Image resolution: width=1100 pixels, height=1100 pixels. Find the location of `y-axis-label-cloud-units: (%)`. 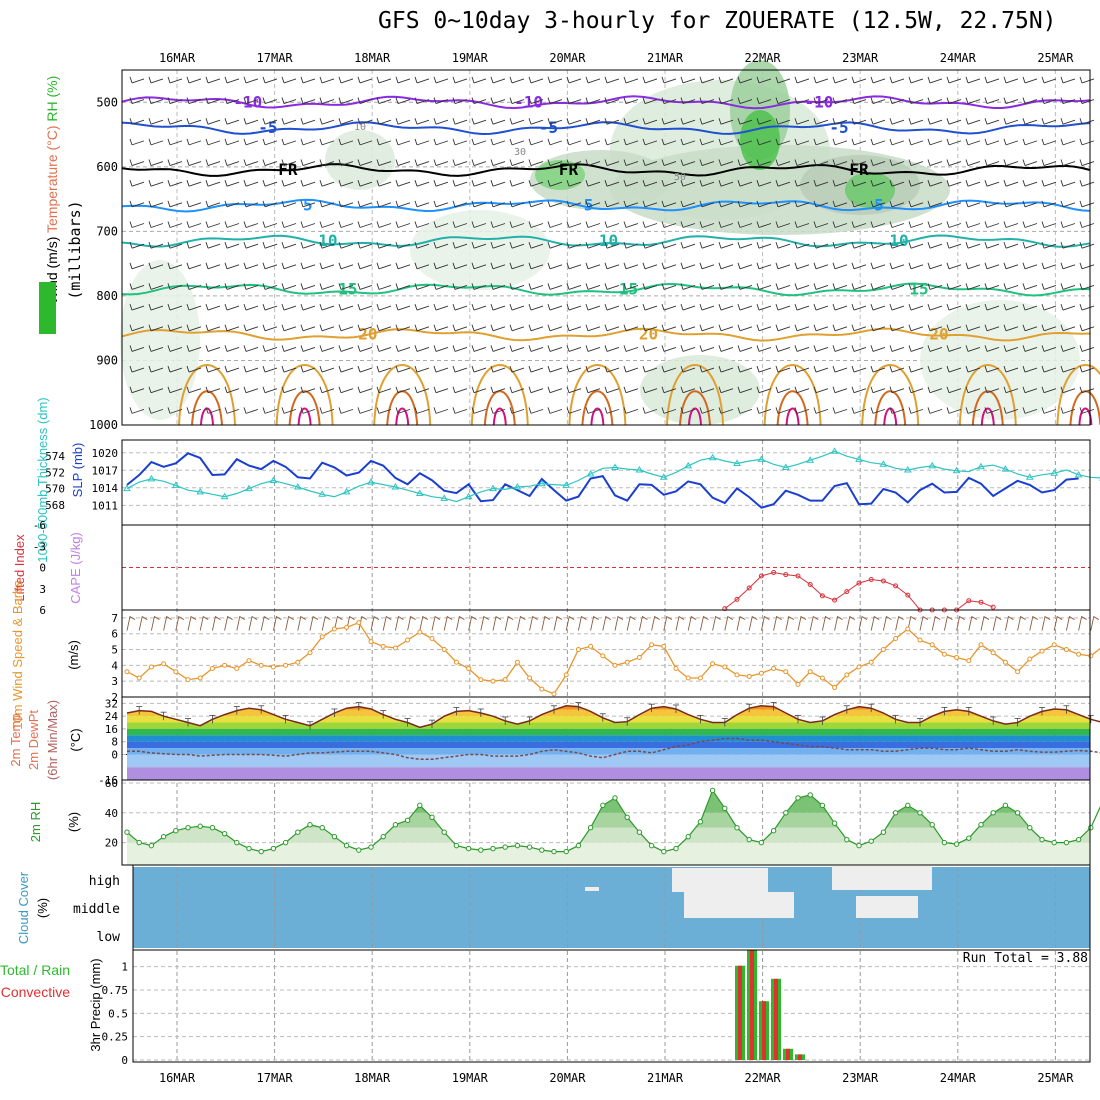

y-axis-label-cloud-units: (%) is located at coordinates (42, 908).